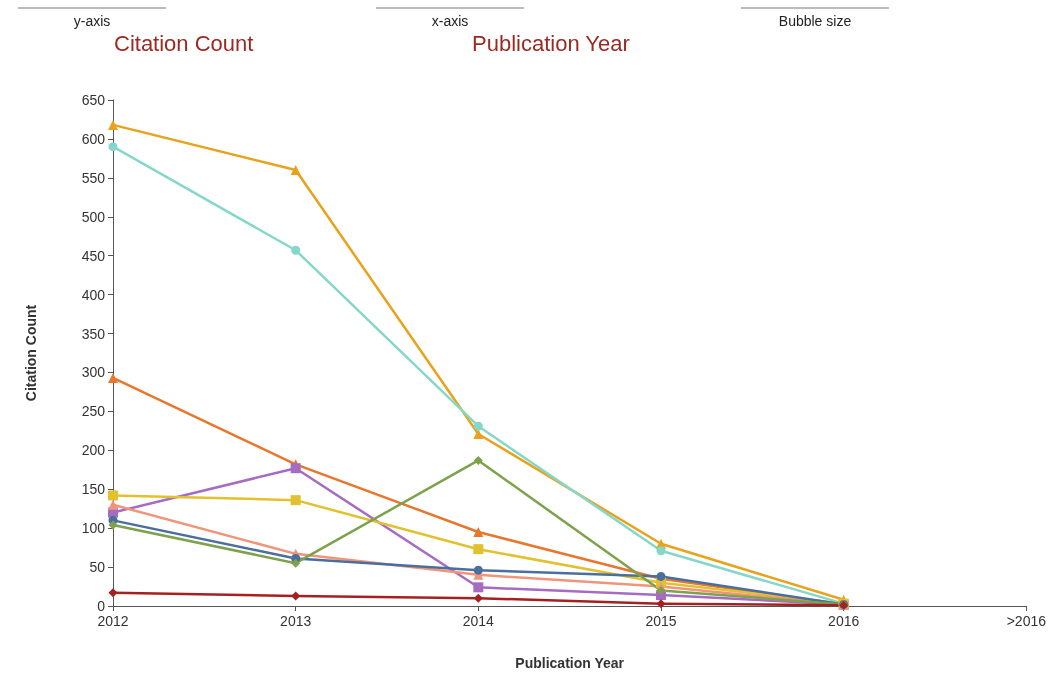  I want to click on y-tick-label: 500, so click(93, 216).